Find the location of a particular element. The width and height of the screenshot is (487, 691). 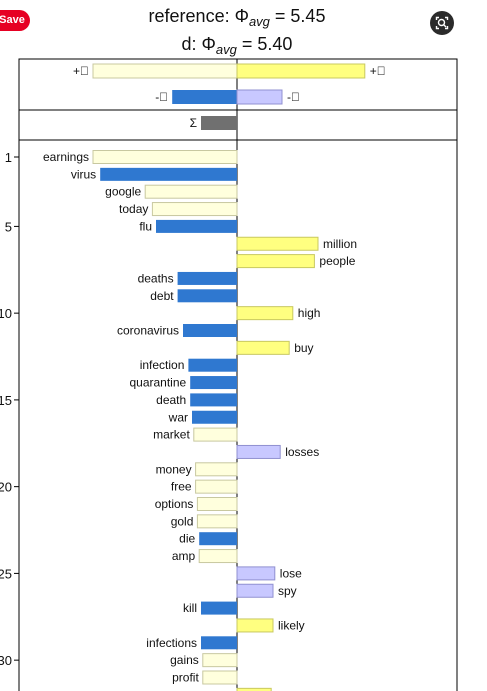

summary-neg-left-bar is located at coordinates (204, 97).